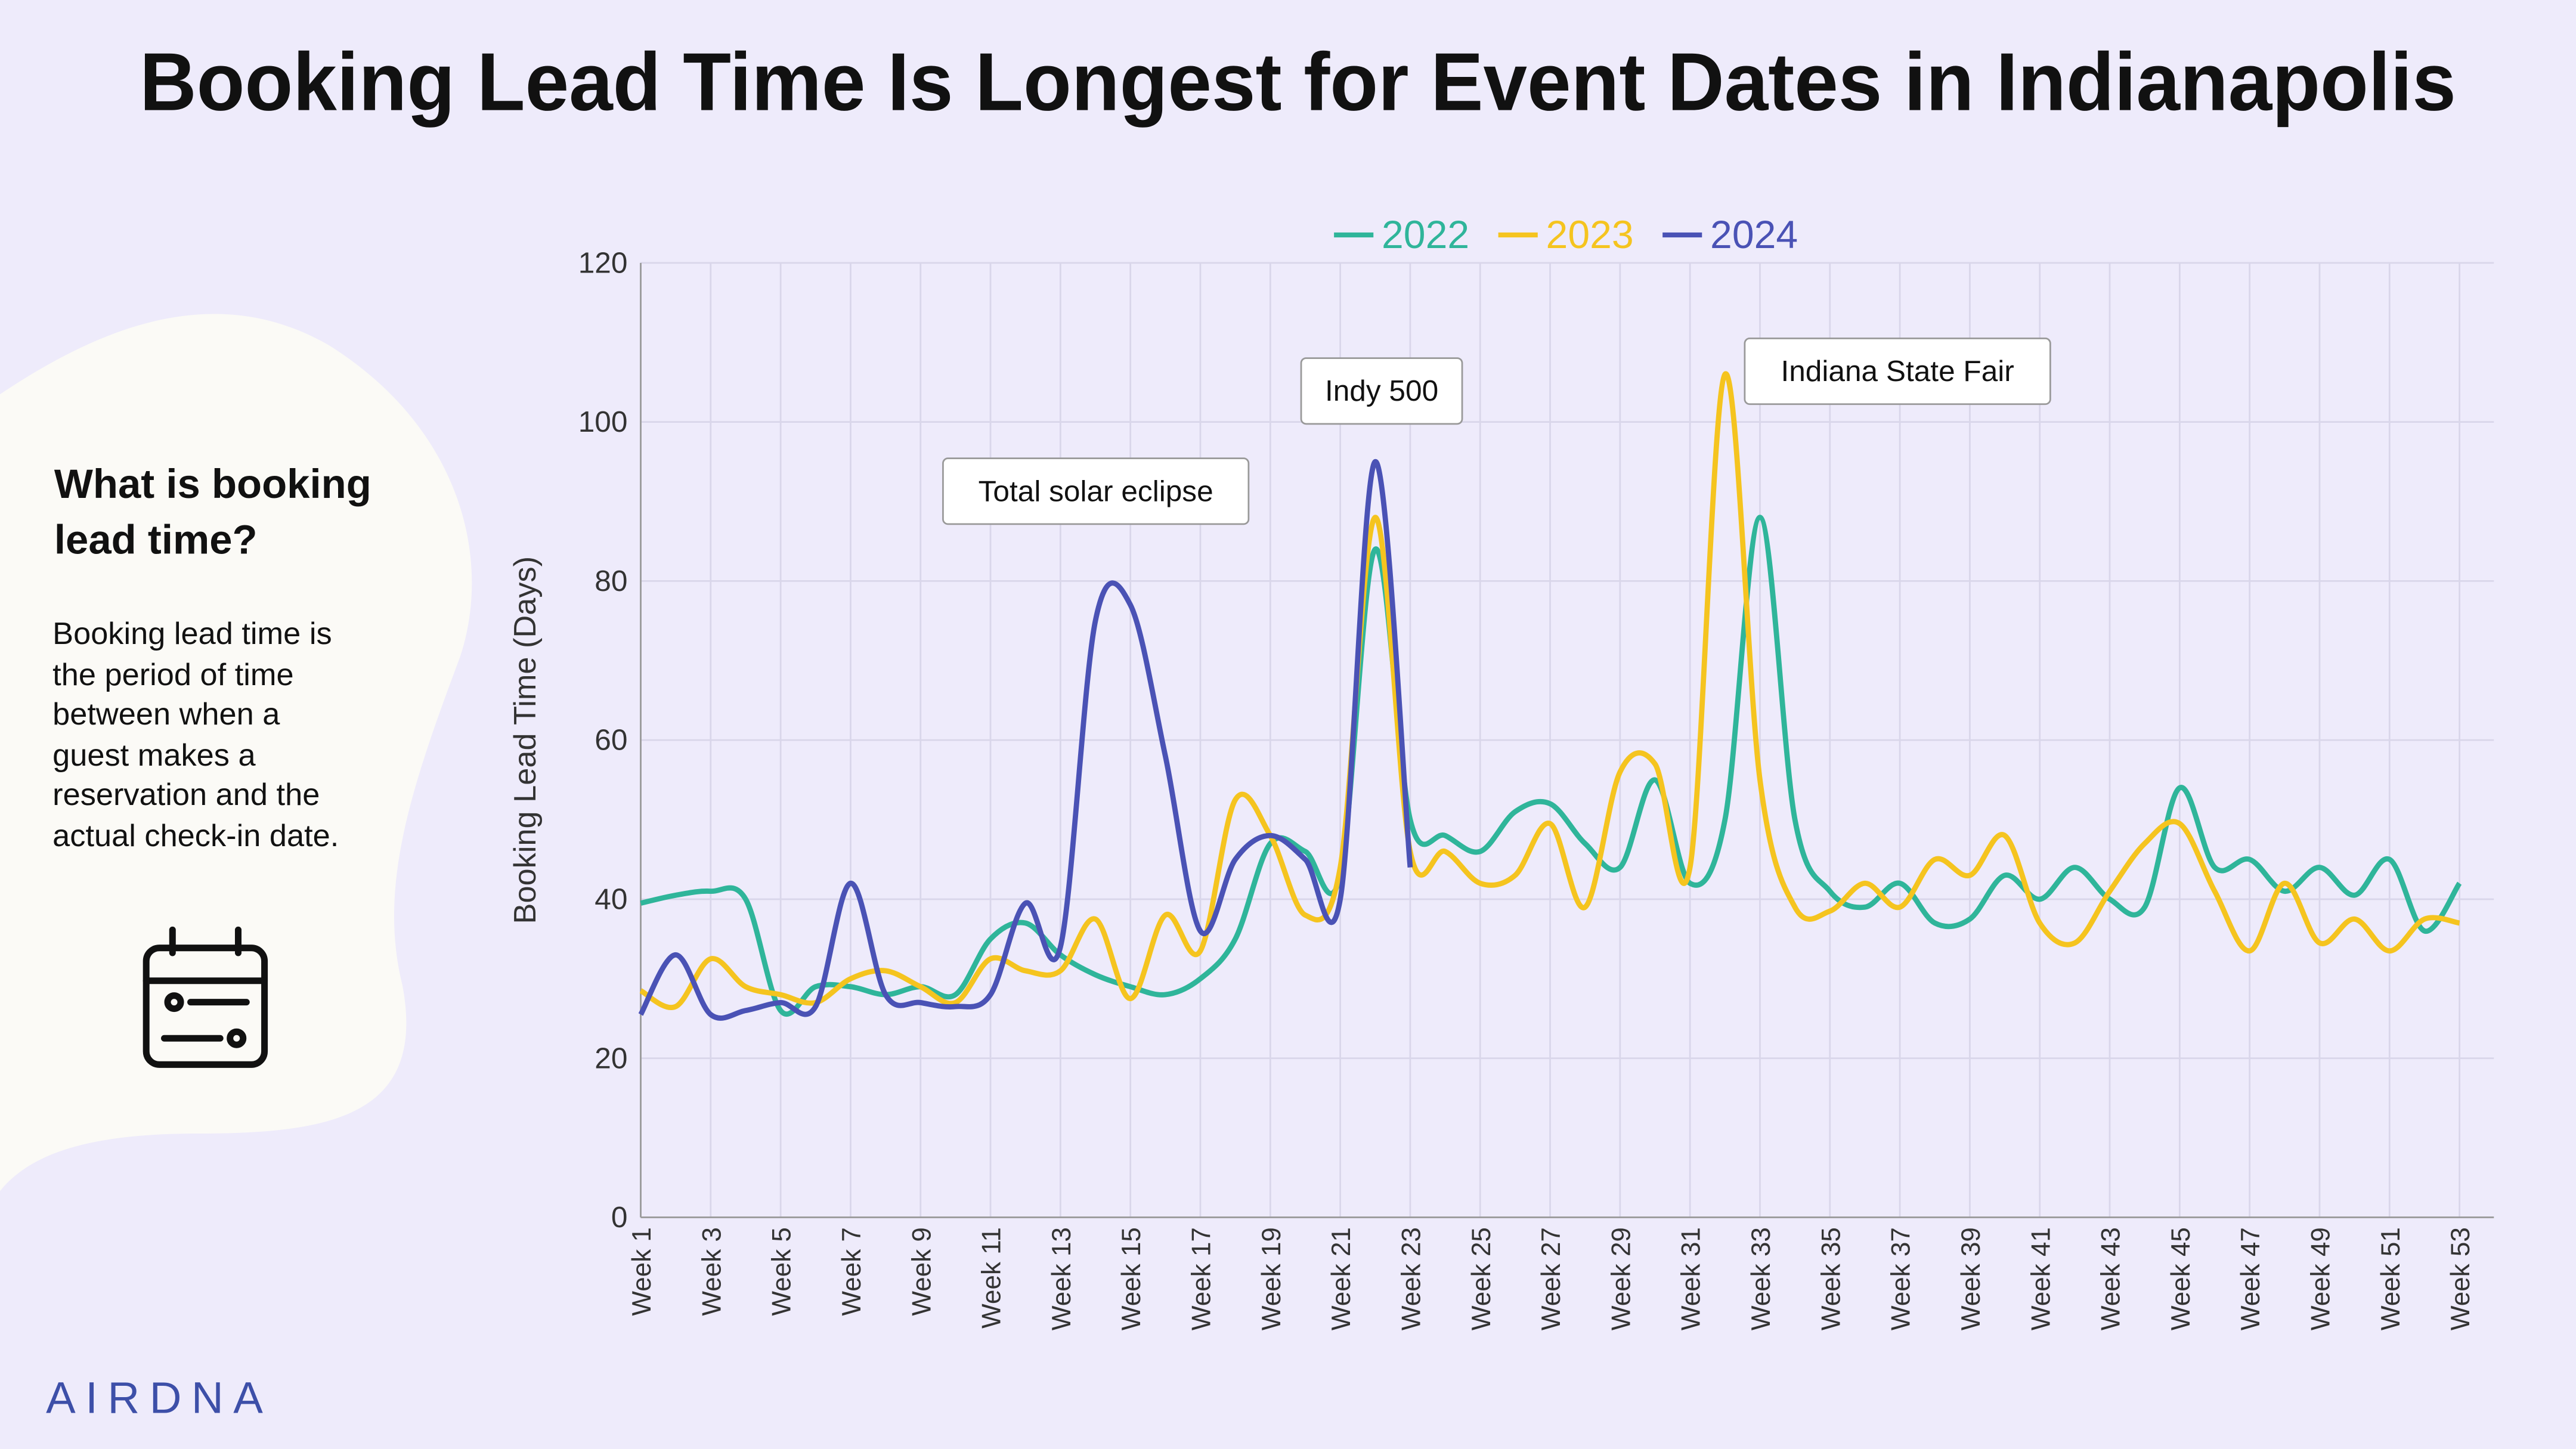 Image resolution: width=2576 pixels, height=1449 pixels. What do you see at coordinates (2041, 1279) in the screenshot?
I see `x-tick-label: Week 41` at bounding box center [2041, 1279].